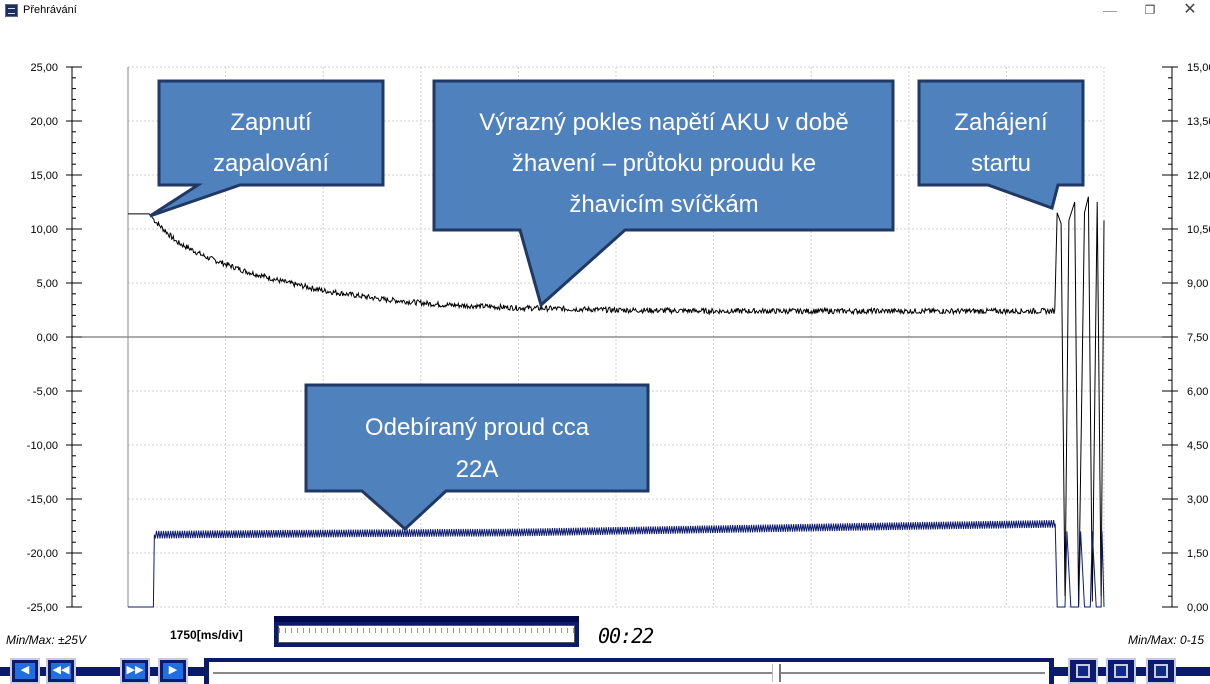  I want to click on print-button, so click(1121, 671).